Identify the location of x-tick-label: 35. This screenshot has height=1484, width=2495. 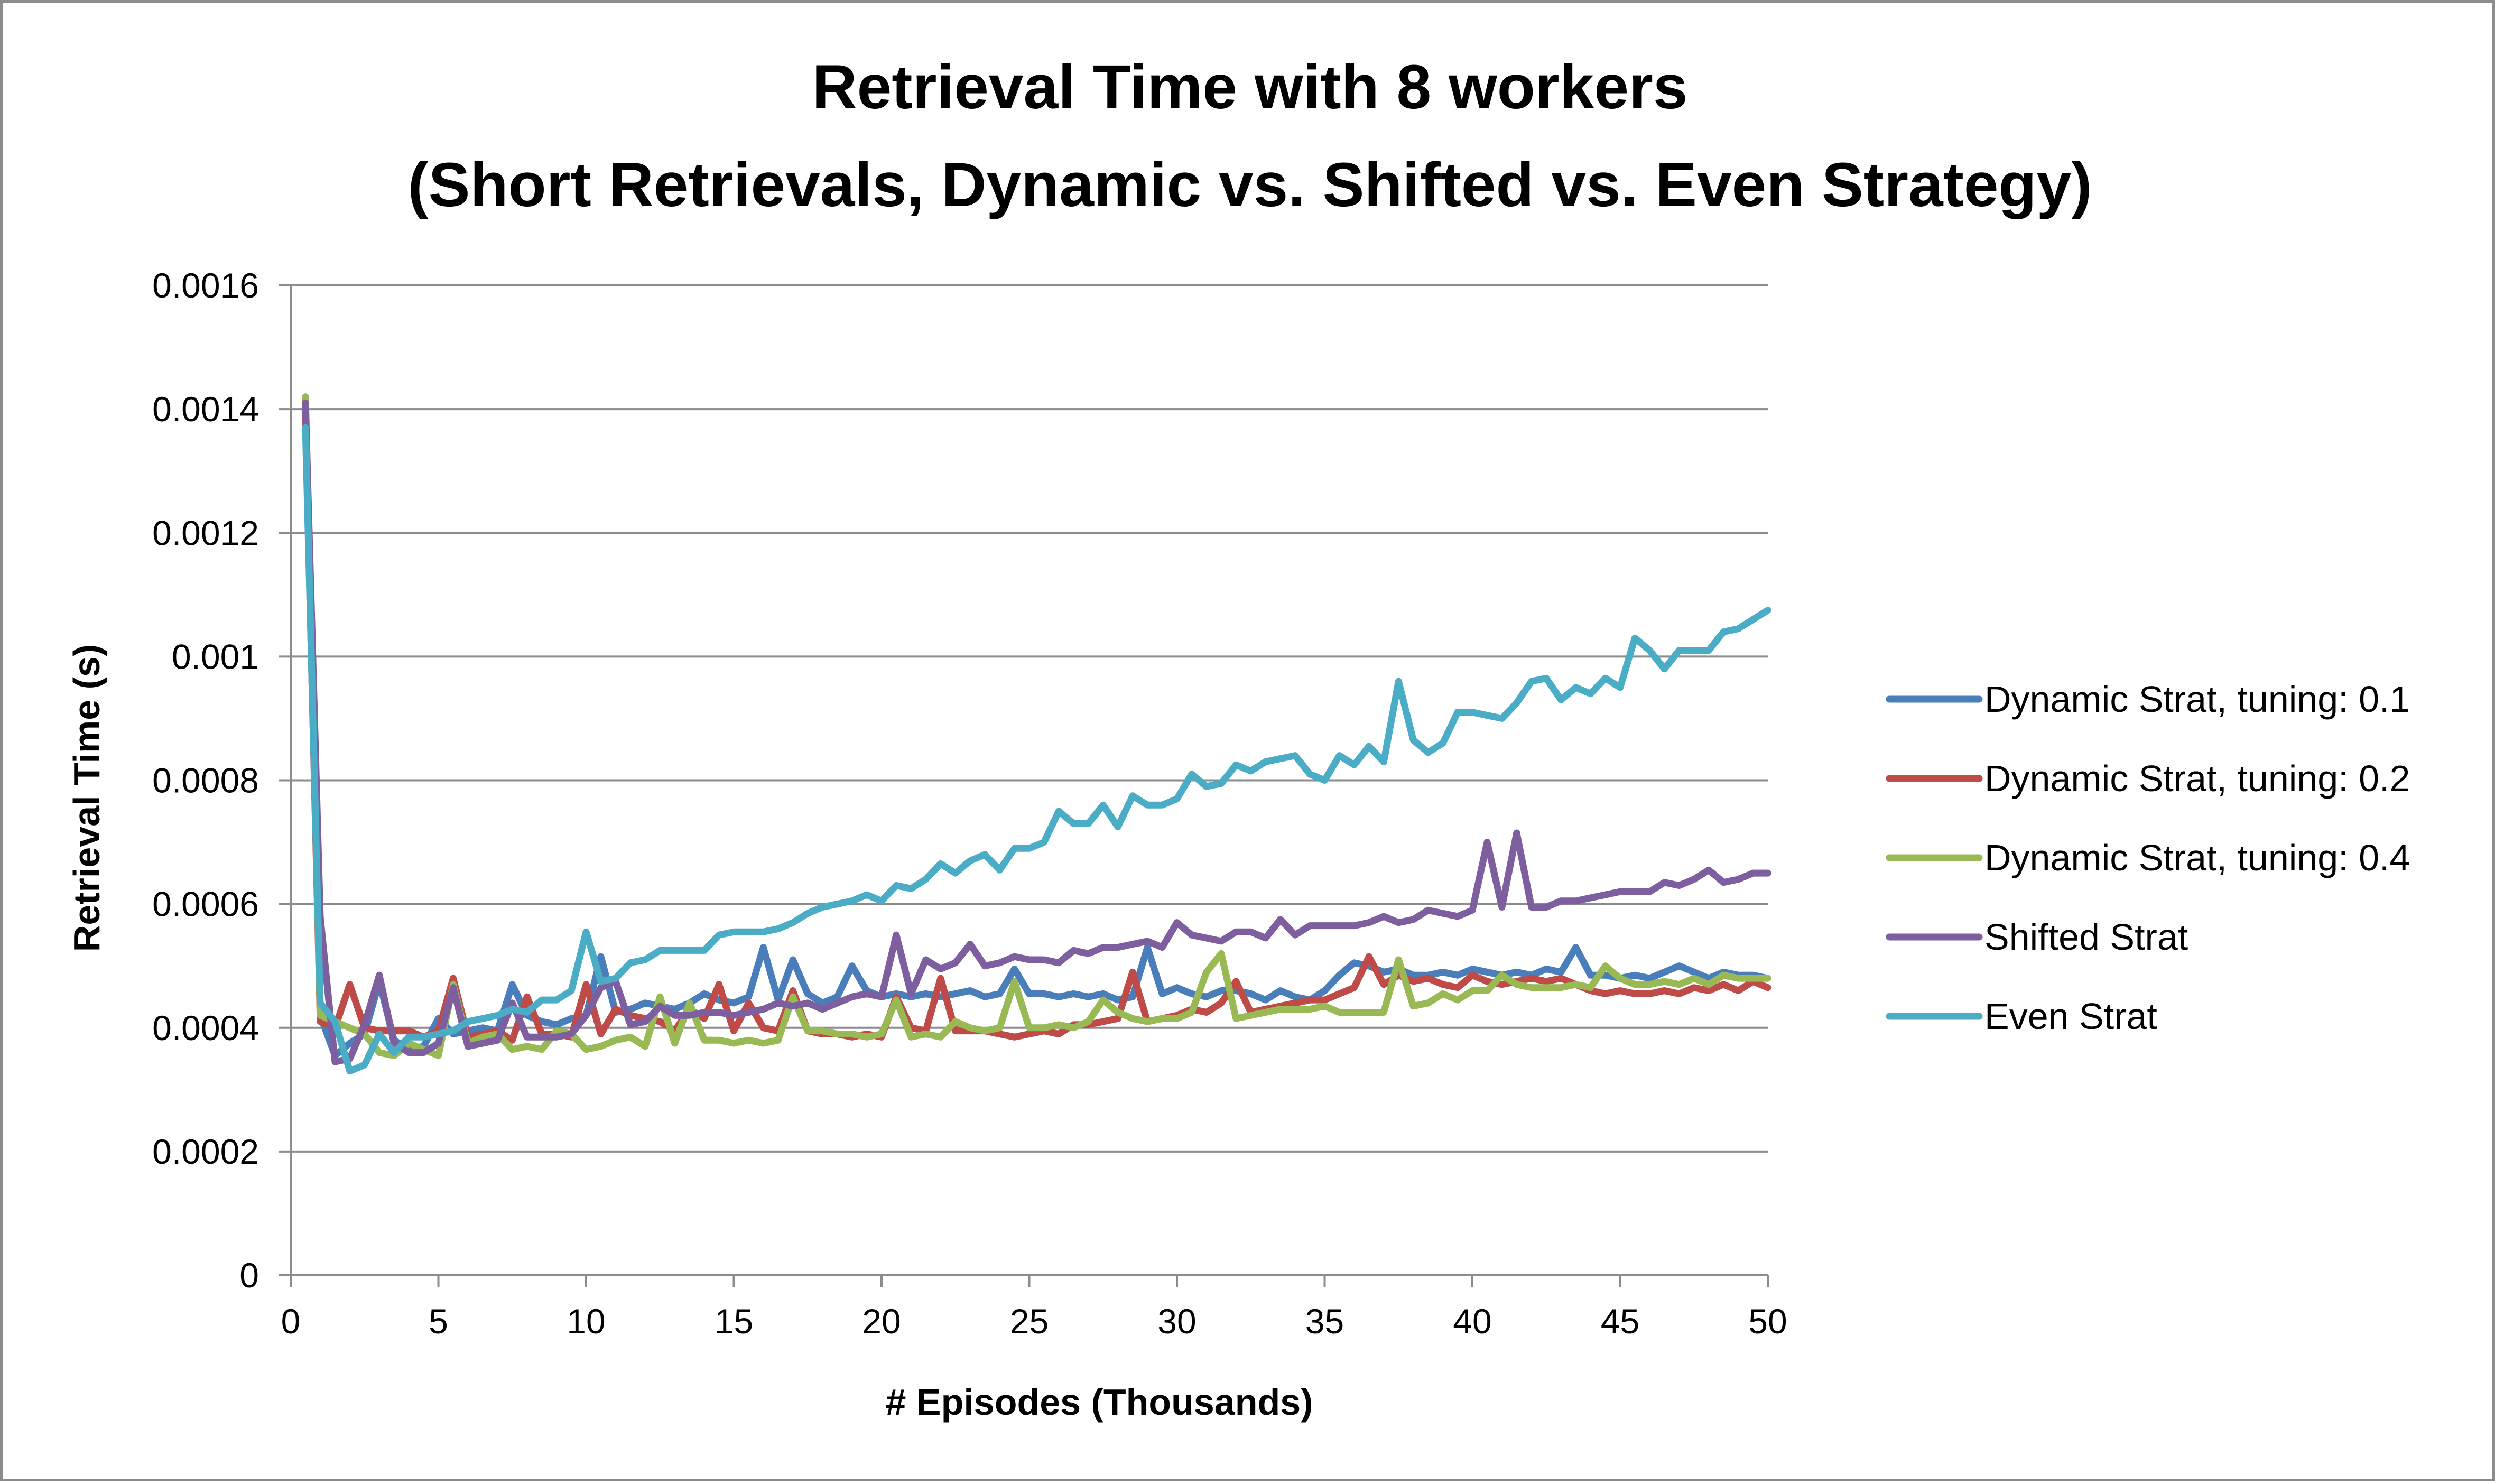
(1324, 1321).